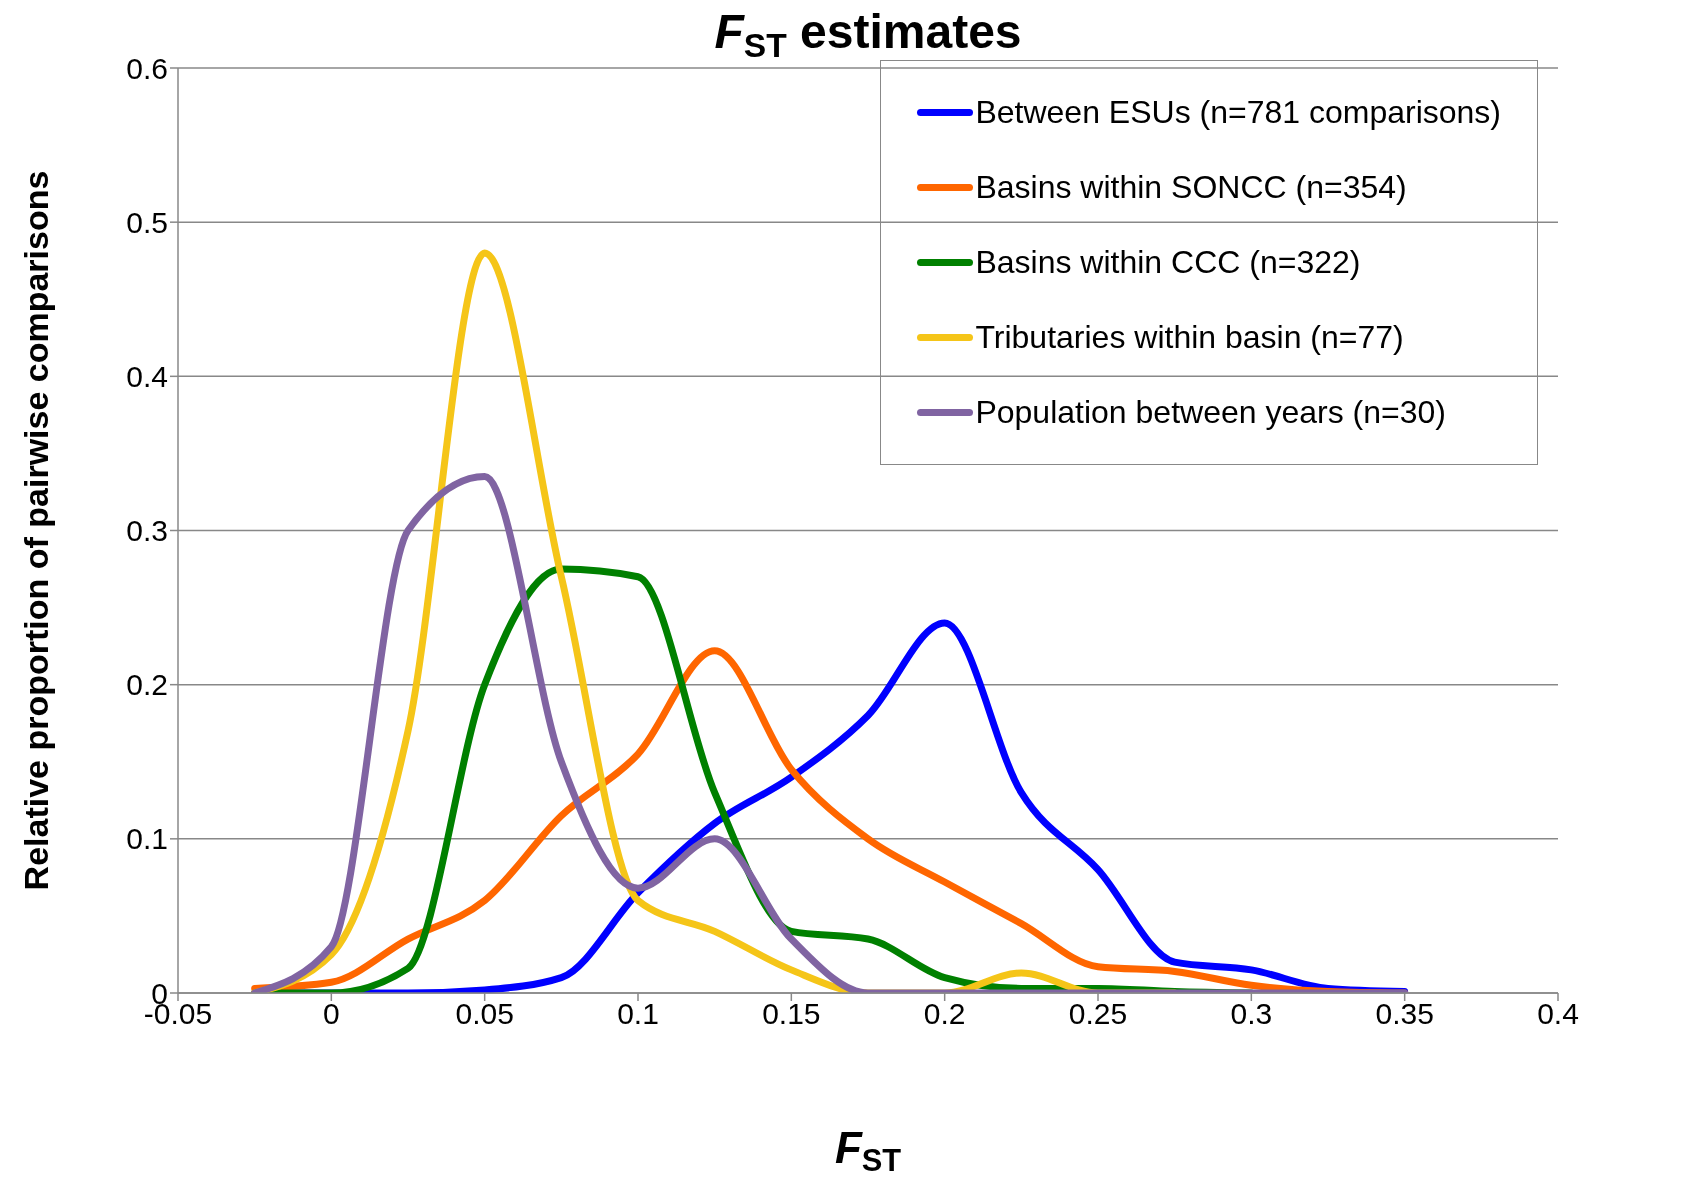 Image resolution: width=1696 pixels, height=1181 pixels. Describe the element at coordinates (1168, 262) in the screenshot. I see `legend-label: Basins within CCC (n=322)` at that location.